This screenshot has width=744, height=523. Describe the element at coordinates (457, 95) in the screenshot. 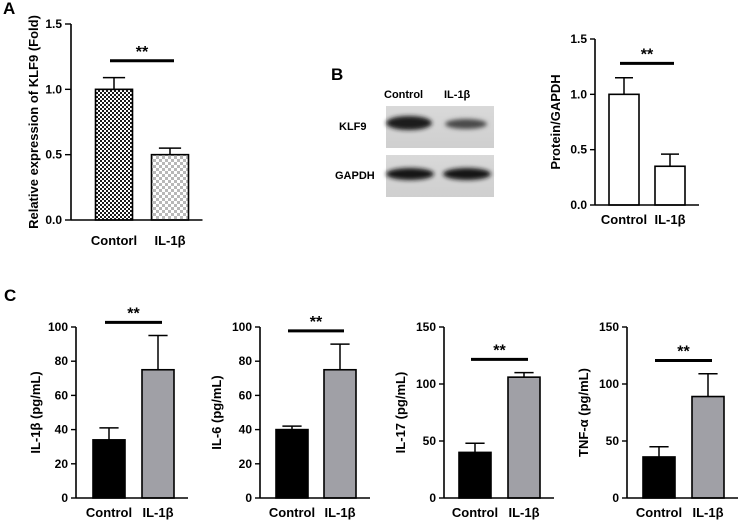

I see `blot-lane-label-il1b: IL-1β` at that location.